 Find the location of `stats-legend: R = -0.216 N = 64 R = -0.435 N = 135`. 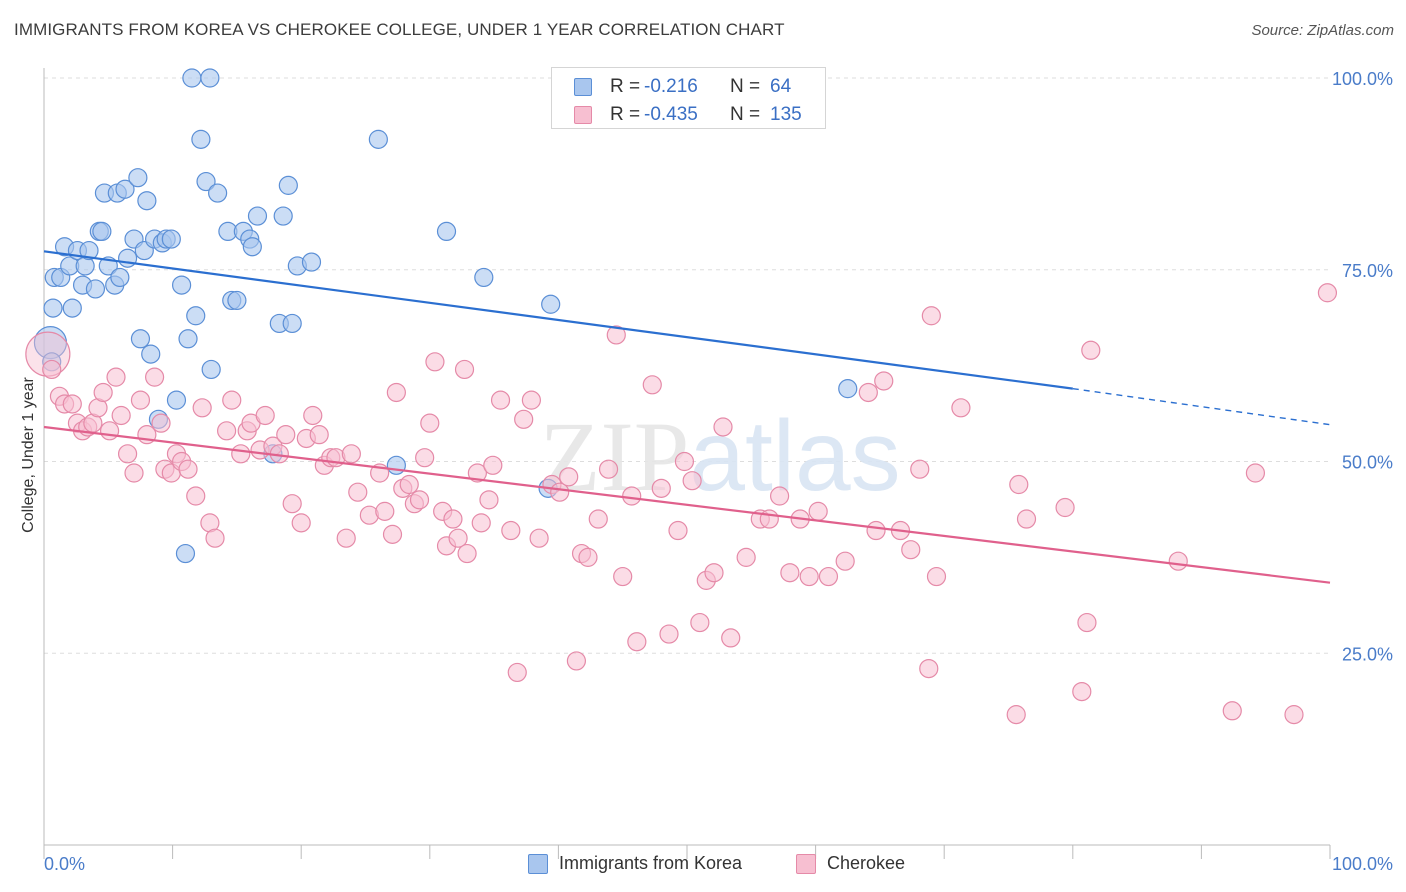

stats-legend: R = -0.216 N = 64 R = -0.435 N = 135 is located at coordinates (688, 98).